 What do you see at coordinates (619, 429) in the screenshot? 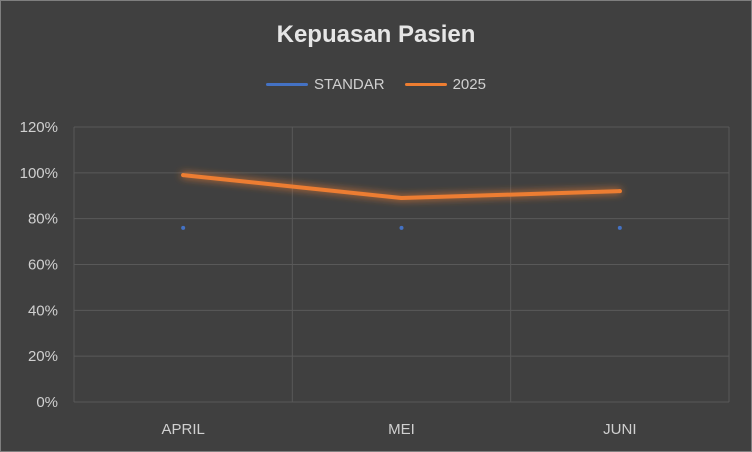
I see `x-tick-label: JUNI` at bounding box center [619, 429].